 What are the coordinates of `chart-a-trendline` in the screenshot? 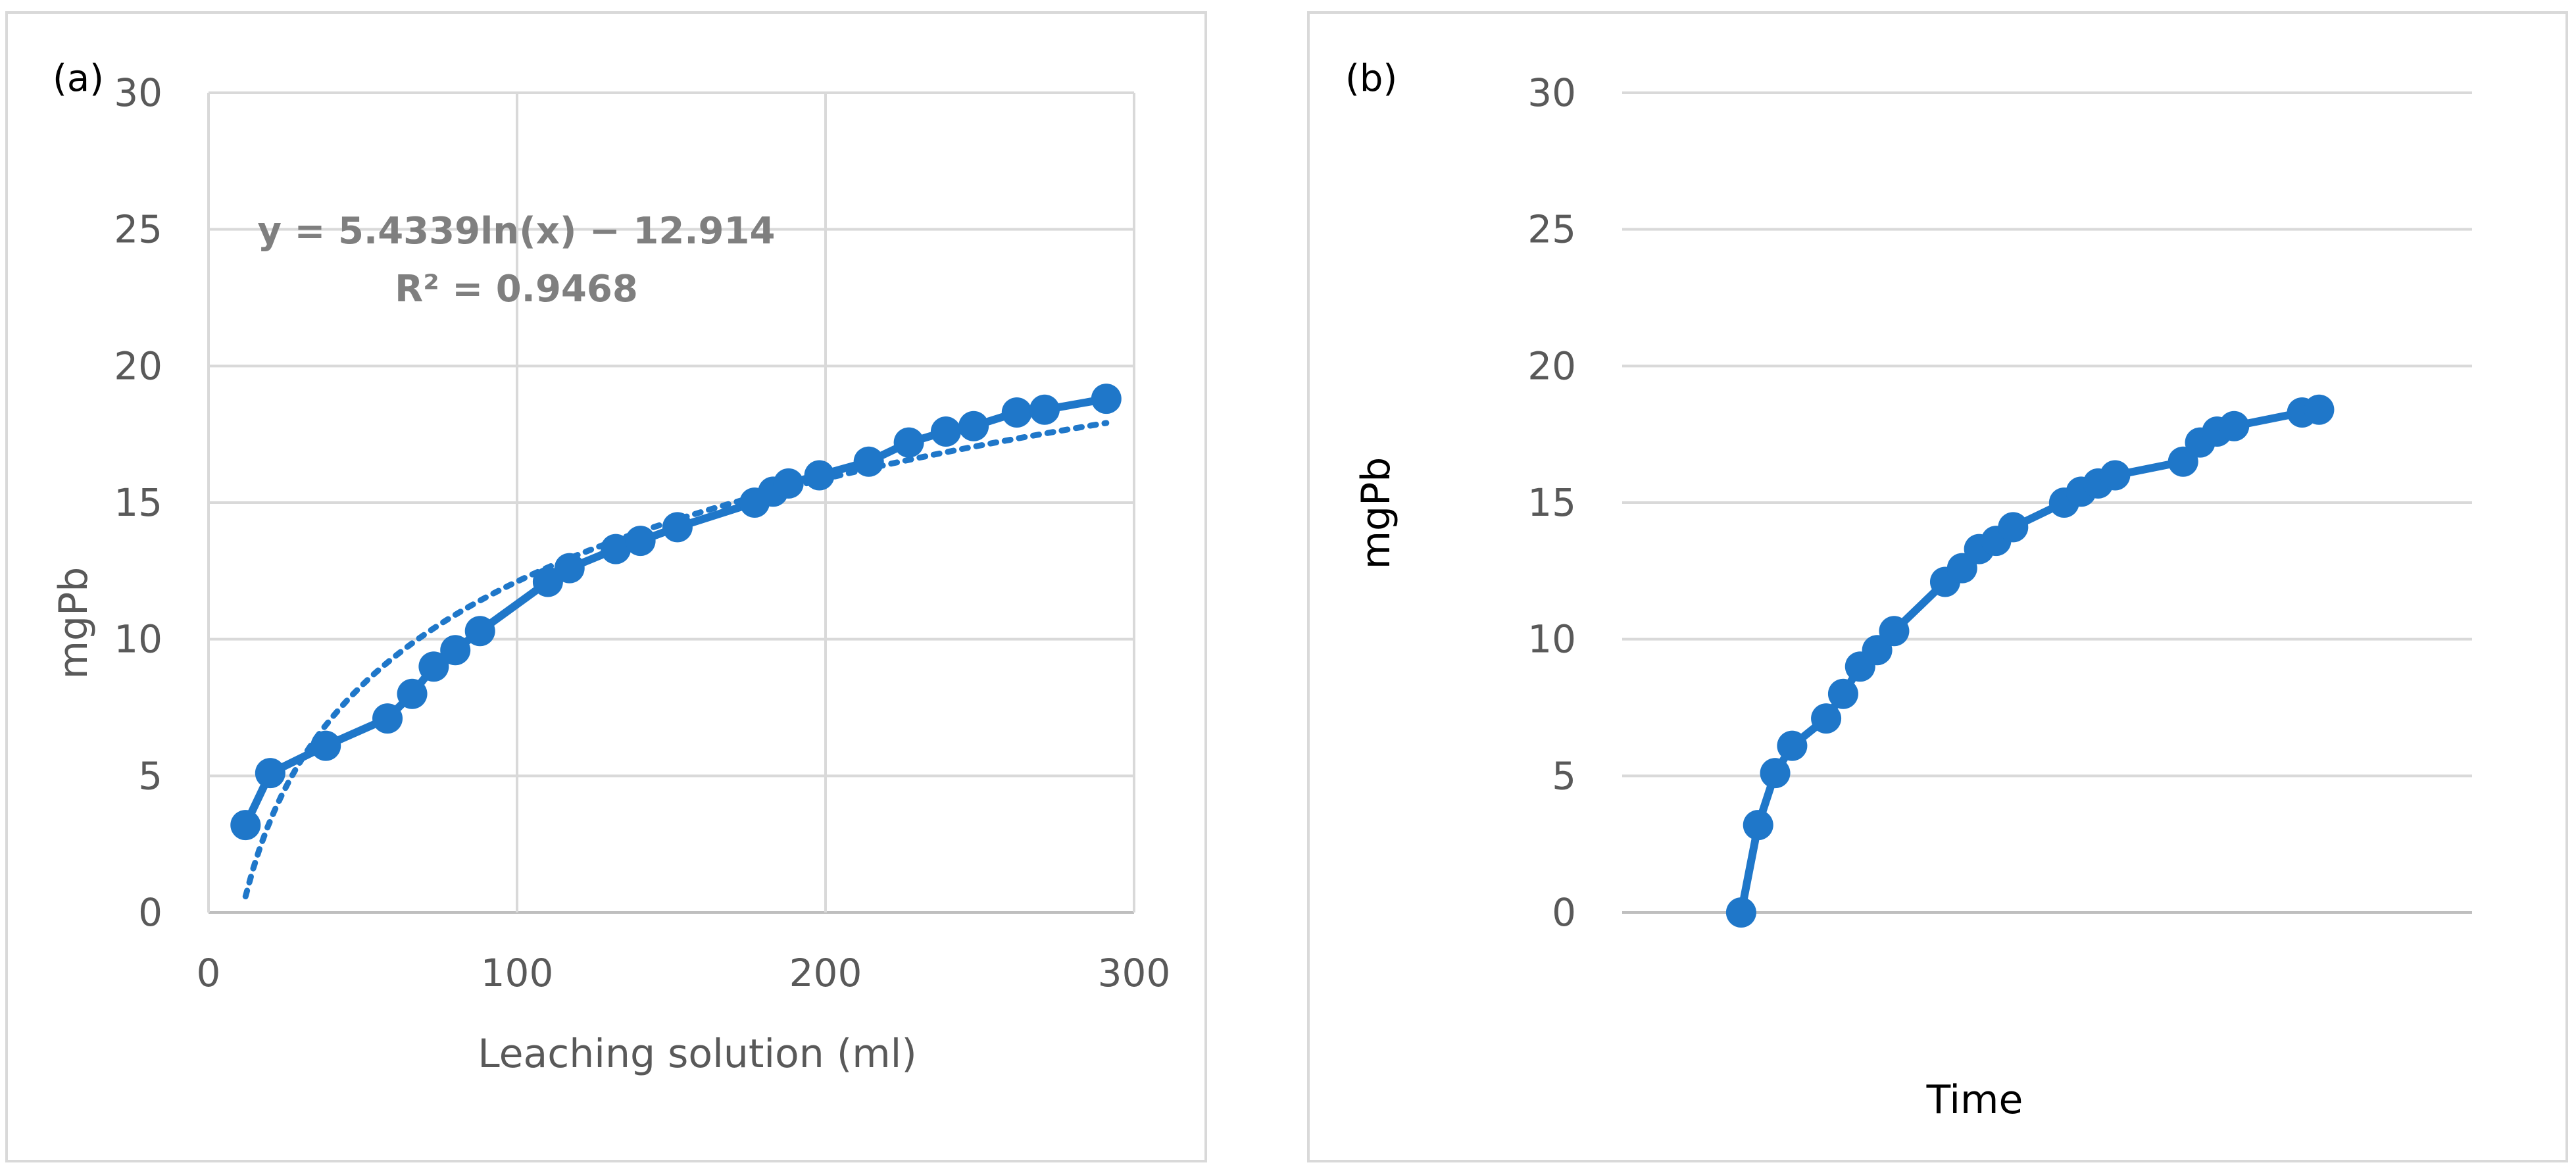 It's located at (676, 660).